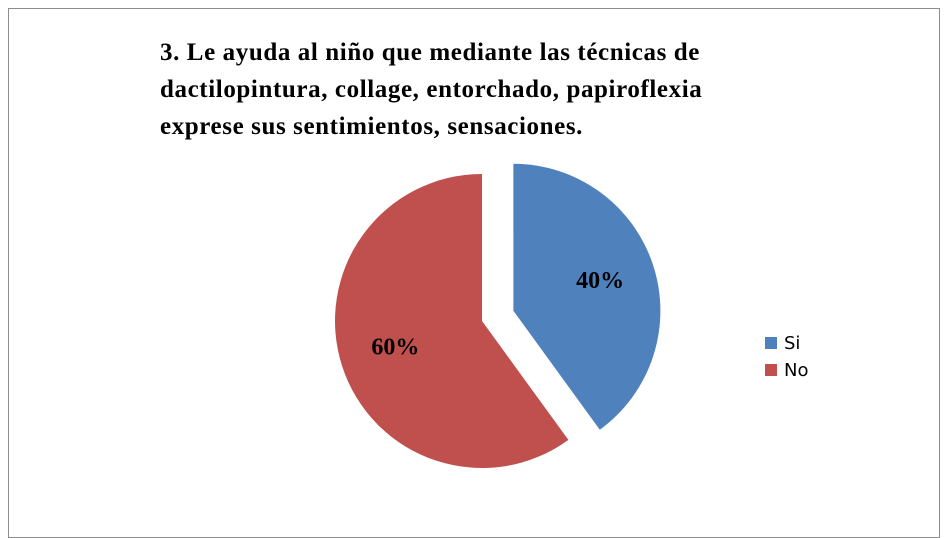 The height and width of the screenshot is (538, 950). Describe the element at coordinates (600, 281) in the screenshot. I see `data-label: 40%` at that location.